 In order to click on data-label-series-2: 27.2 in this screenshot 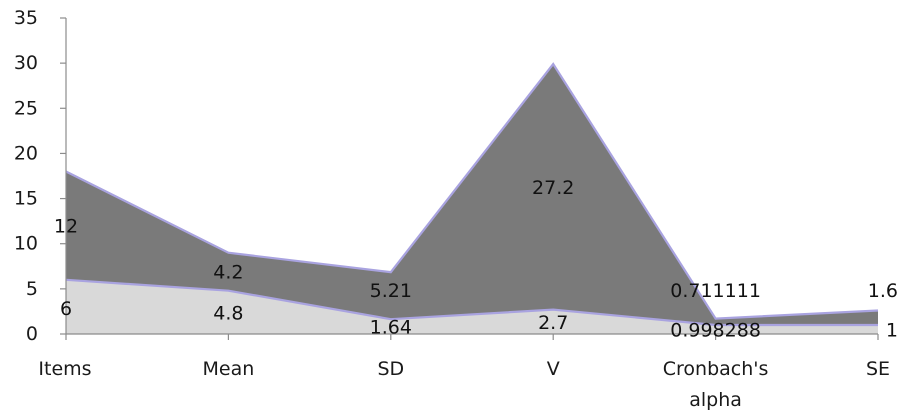, I will do `click(553, 188)`.